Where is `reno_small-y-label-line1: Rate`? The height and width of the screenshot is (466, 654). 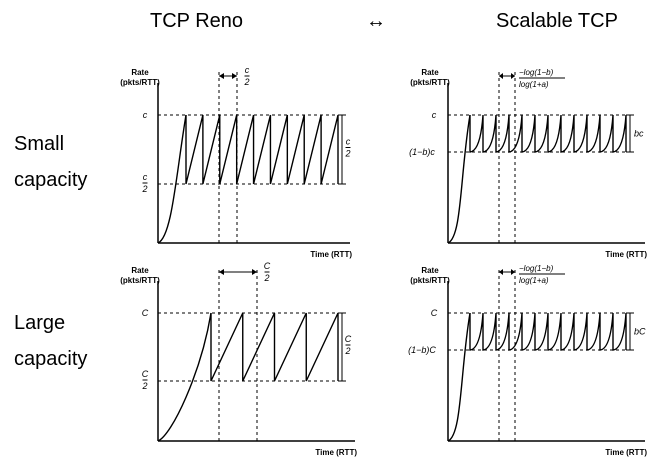 reno_small-y-label-line1: Rate is located at coordinates (140, 72).